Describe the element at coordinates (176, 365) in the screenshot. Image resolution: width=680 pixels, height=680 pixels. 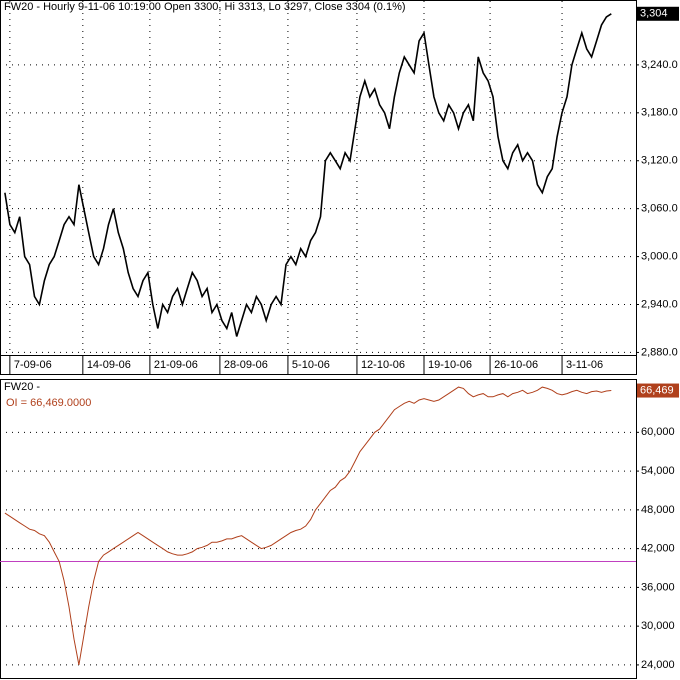
I see `x-tick-label: 21-09-06` at that location.